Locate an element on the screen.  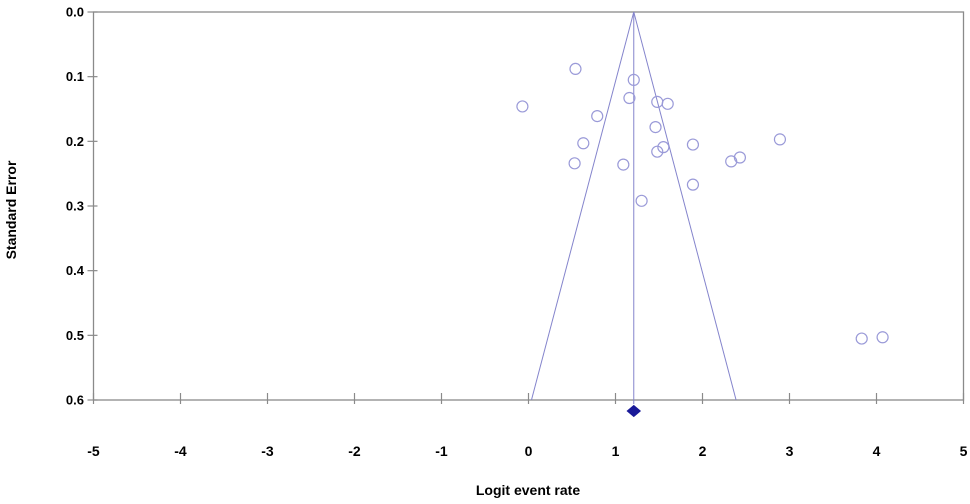
x-axis-tick-label: -2 is located at coordinates (354, 451).